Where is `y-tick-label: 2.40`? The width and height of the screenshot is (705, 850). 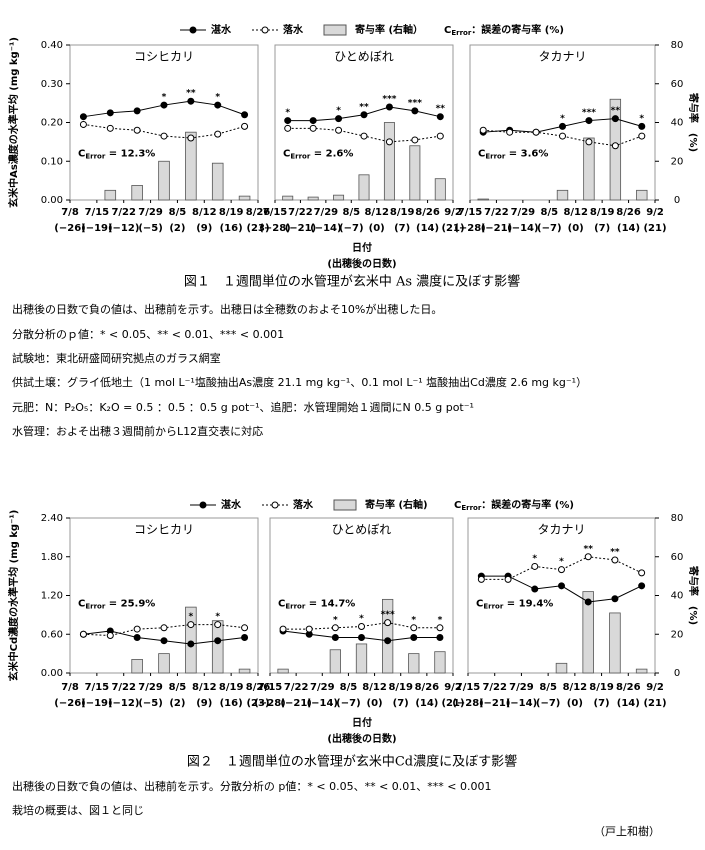 y-tick-label: 2.40 is located at coordinates (52, 518).